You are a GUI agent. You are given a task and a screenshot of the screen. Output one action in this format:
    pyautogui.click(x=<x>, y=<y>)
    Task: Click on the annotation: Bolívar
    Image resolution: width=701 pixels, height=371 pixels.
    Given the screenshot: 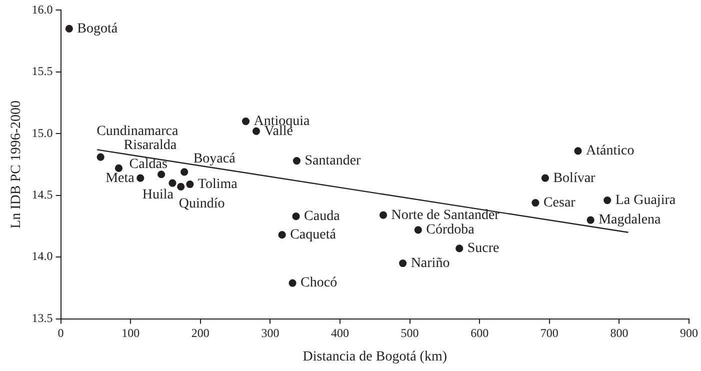 What is the action you would take?
    pyautogui.click(x=574, y=178)
    